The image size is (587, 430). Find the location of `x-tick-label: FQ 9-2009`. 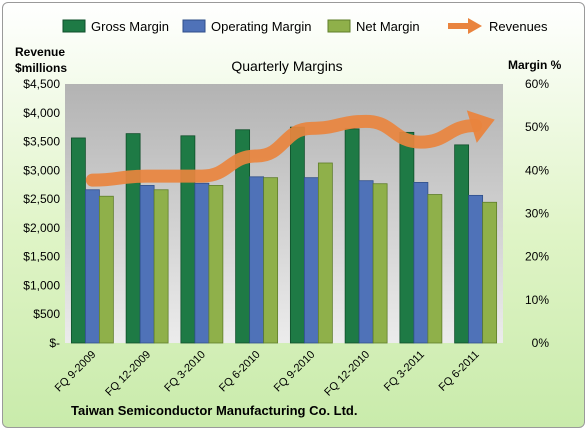

x-tick-label: FQ 9-2009 is located at coordinates (76, 372).